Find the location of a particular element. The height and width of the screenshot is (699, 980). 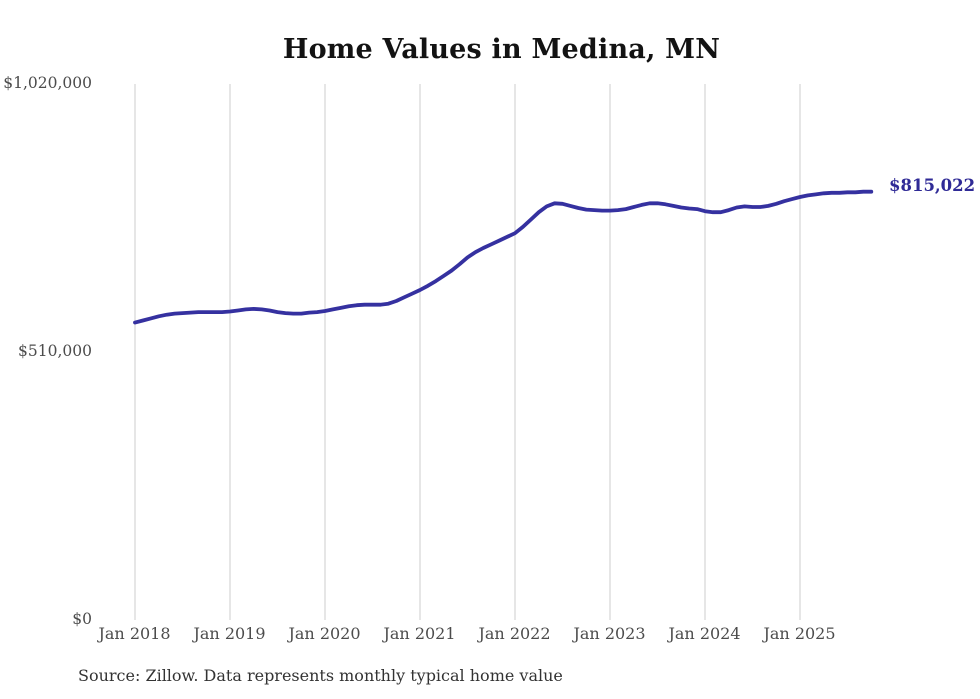

x-axis-tick-label: Jan 2023 is located at coordinates (609, 633).